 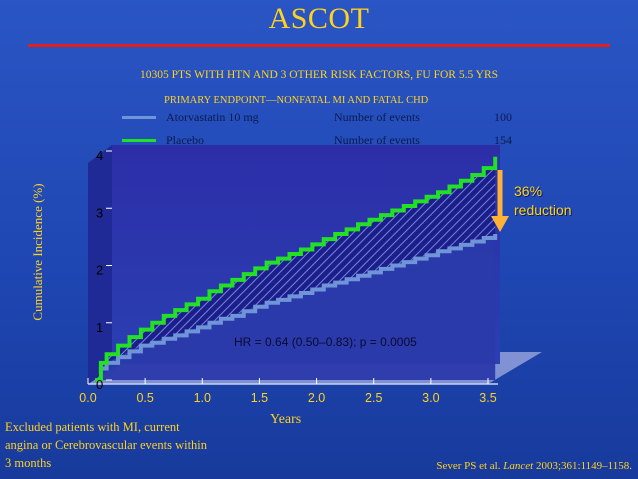 What do you see at coordinates (99, 384) in the screenshot?
I see `y-tick-label: 0` at bounding box center [99, 384].